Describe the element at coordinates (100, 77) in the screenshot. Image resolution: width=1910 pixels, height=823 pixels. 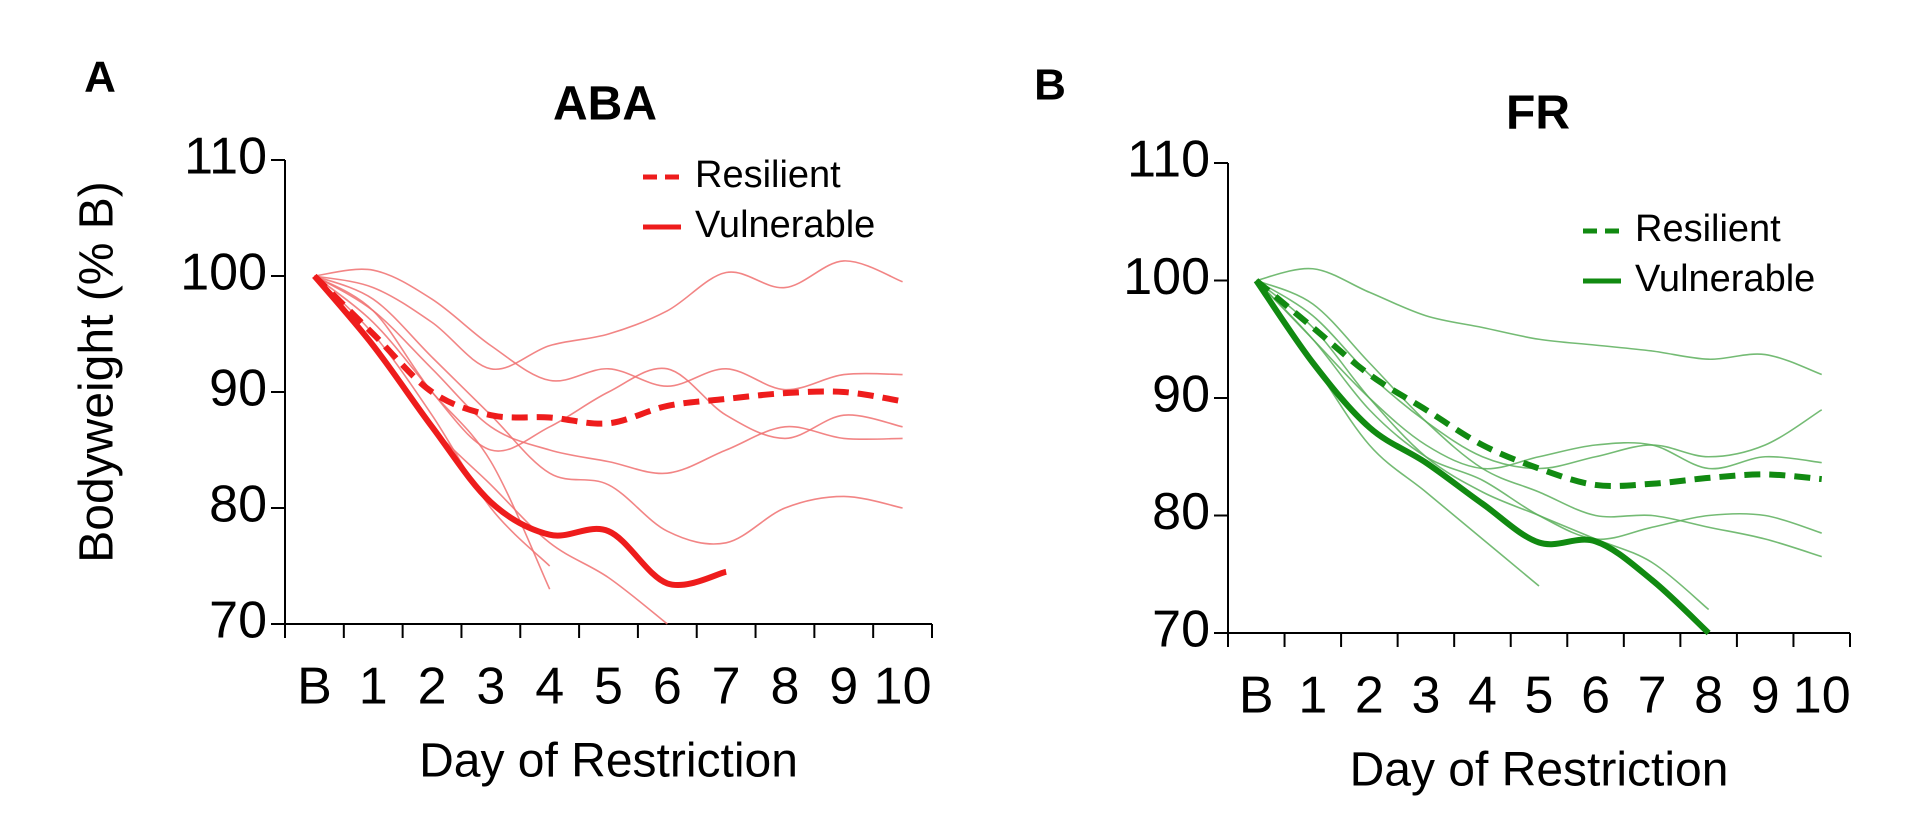
I see `panel-label: A` at that location.